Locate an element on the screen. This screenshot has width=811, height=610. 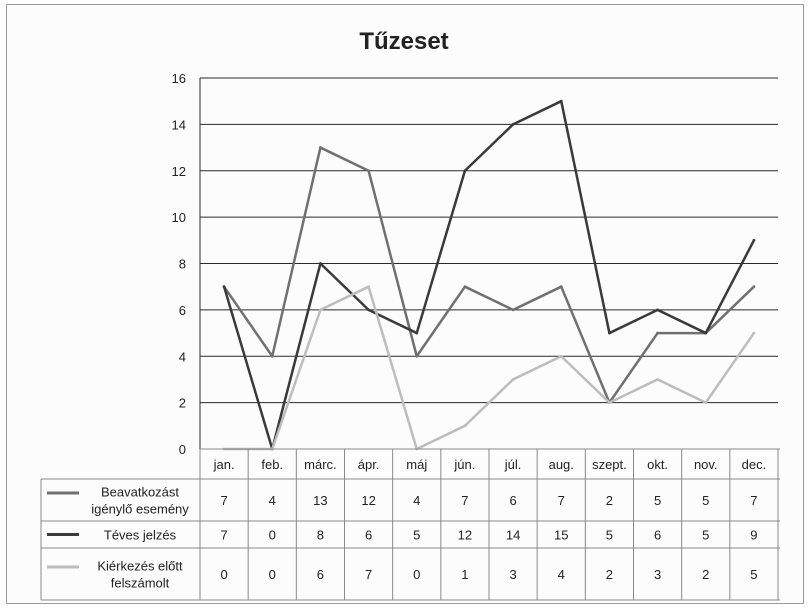
y-tick-label: 2 is located at coordinates (182, 403).